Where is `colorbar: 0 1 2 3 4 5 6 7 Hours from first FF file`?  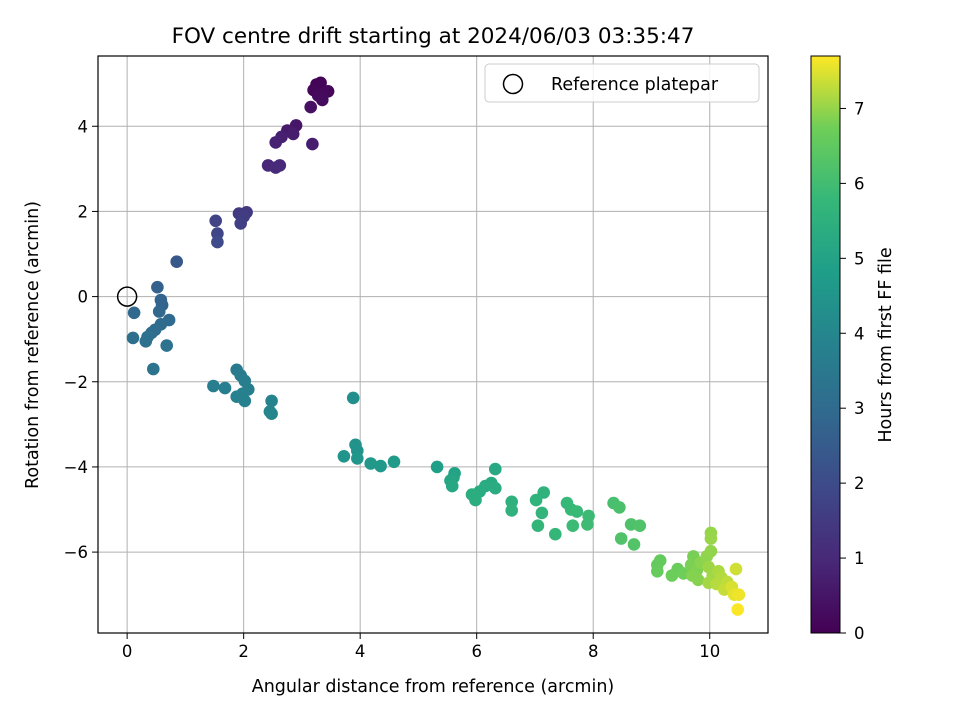 colorbar: 0 1 2 3 4 5 6 7 Hours from first FF file is located at coordinates (853, 349).